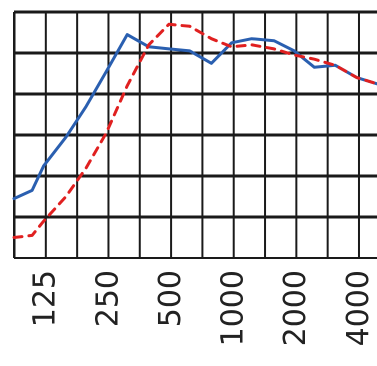 The height and width of the screenshot is (366, 377). Describe the element at coordinates (233, 308) in the screenshot. I see `x-tick-label: 1000` at that location.